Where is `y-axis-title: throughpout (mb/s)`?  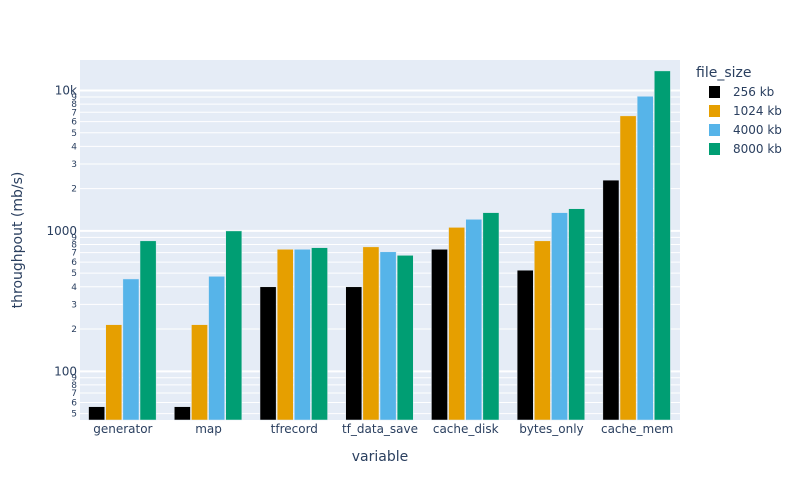 y-axis-title: throughpout (mb/s) is located at coordinates (18, 240).